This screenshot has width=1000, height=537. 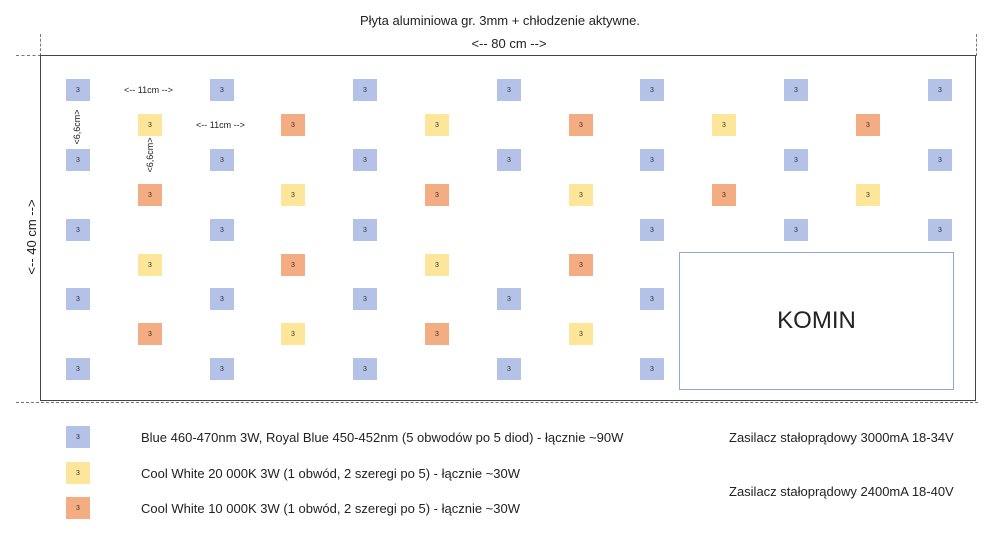 What do you see at coordinates (148, 90) in the screenshot?
I see `spacing-note-horizontal-1: <-- 11cm -->` at bounding box center [148, 90].